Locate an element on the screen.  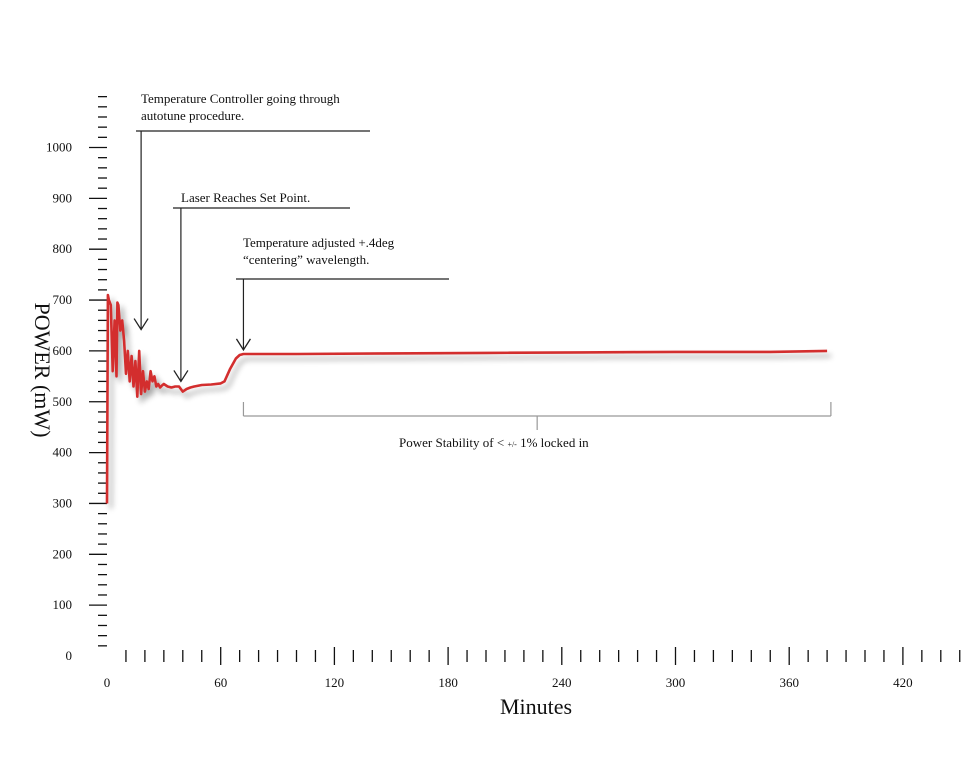
x-tick-label: 360 is located at coordinates (789, 682).